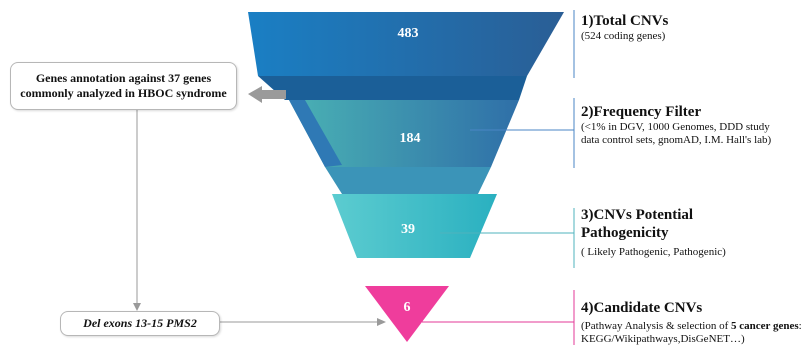  What do you see at coordinates (625, 21) in the screenshot?
I see `step-1-title: 1)Total CNVs` at bounding box center [625, 21].